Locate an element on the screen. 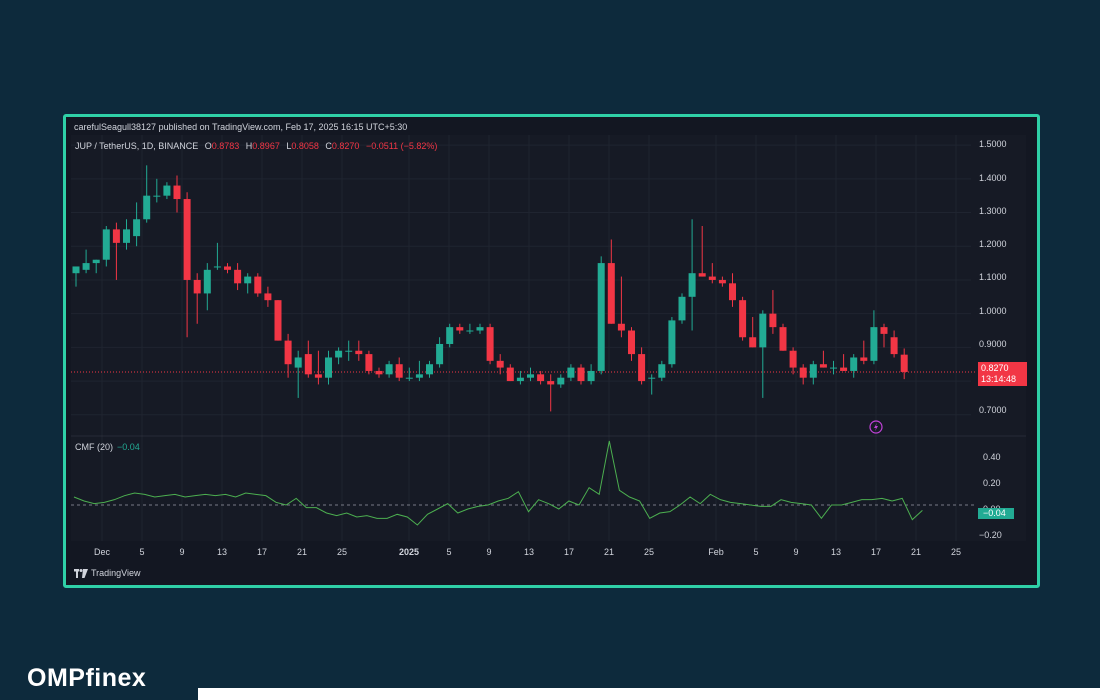  cmf-name: CMF (20) is located at coordinates (94, 447).